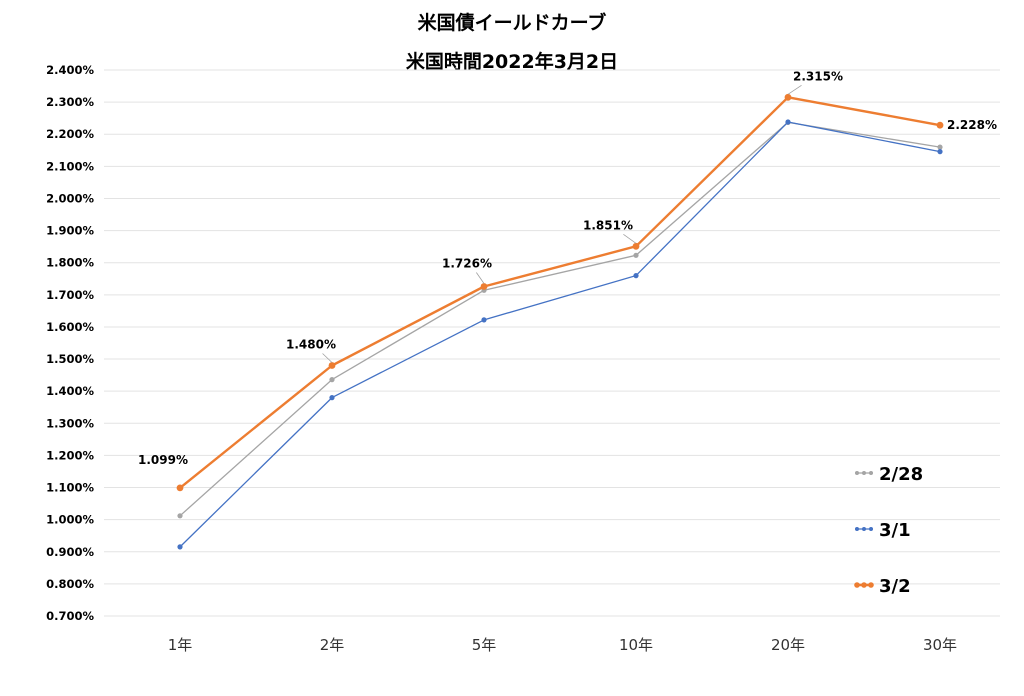 The image size is (1024, 696). What do you see at coordinates (70, 616) in the screenshot?
I see `y-tick-label: 0.700%` at bounding box center [70, 616].